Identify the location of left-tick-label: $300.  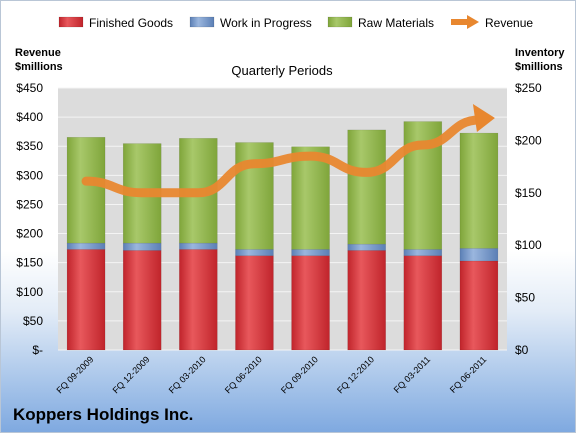
(29, 175).